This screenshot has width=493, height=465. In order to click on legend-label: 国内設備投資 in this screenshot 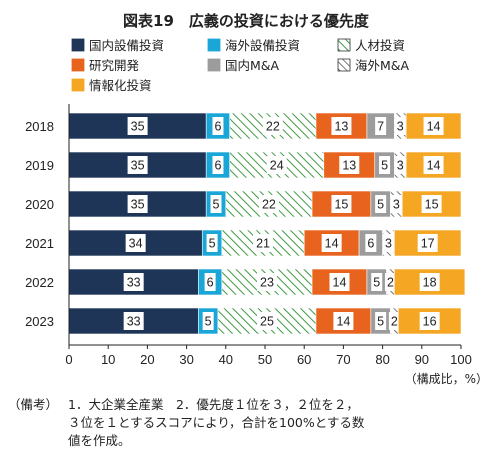, I will do `click(126, 45)`.